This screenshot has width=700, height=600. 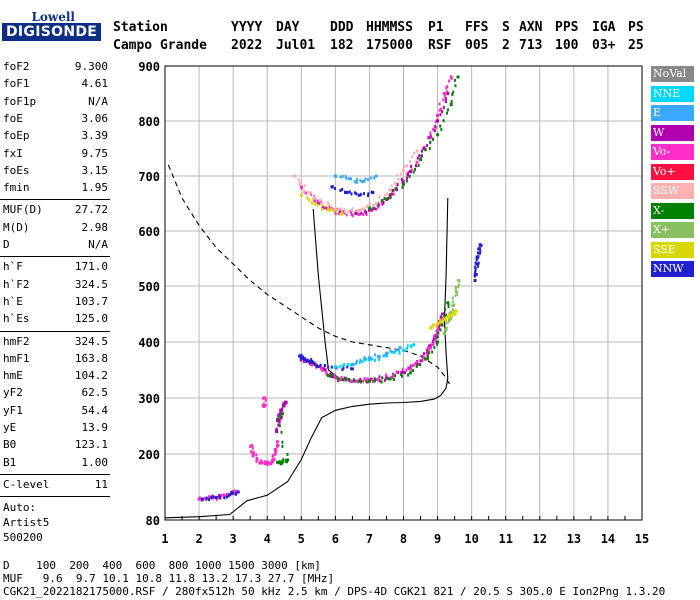 What do you see at coordinates (26, 523) in the screenshot?
I see `auto-scaling-info: Artist5` at bounding box center [26, 523].